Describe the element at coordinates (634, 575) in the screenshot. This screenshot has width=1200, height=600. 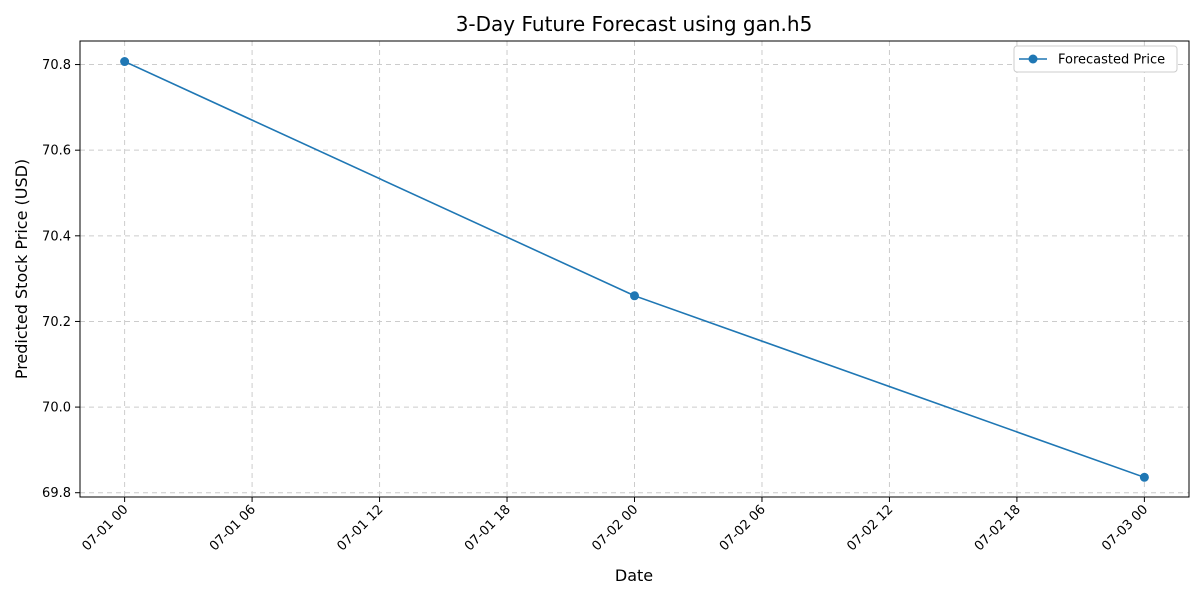
I see `x-axis-label: Date` at that location.